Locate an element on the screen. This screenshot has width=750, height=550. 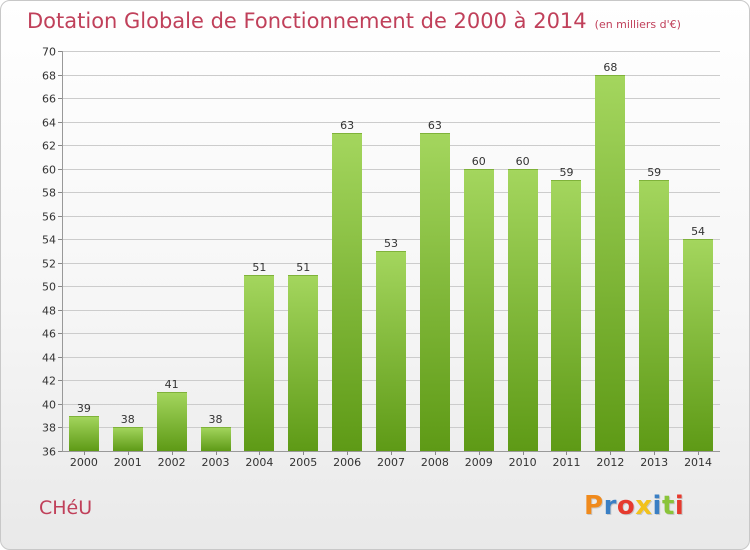
x-tick-label: 2010 is located at coordinates (523, 462).